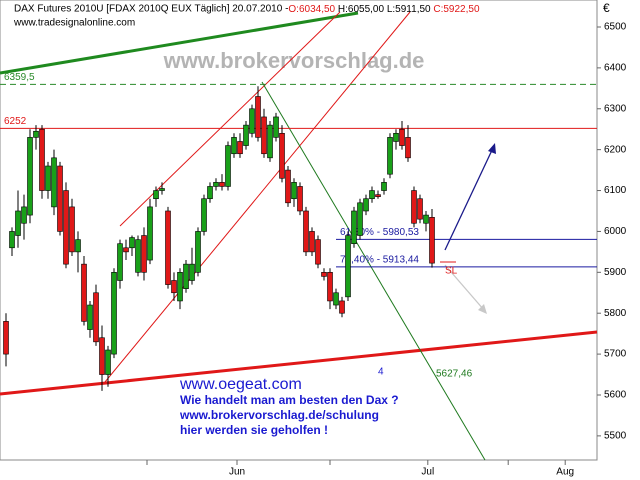 The width and height of the screenshot is (640, 480). What do you see at coordinates (482, 309) in the screenshot?
I see `arrow-head` at bounding box center [482, 309].